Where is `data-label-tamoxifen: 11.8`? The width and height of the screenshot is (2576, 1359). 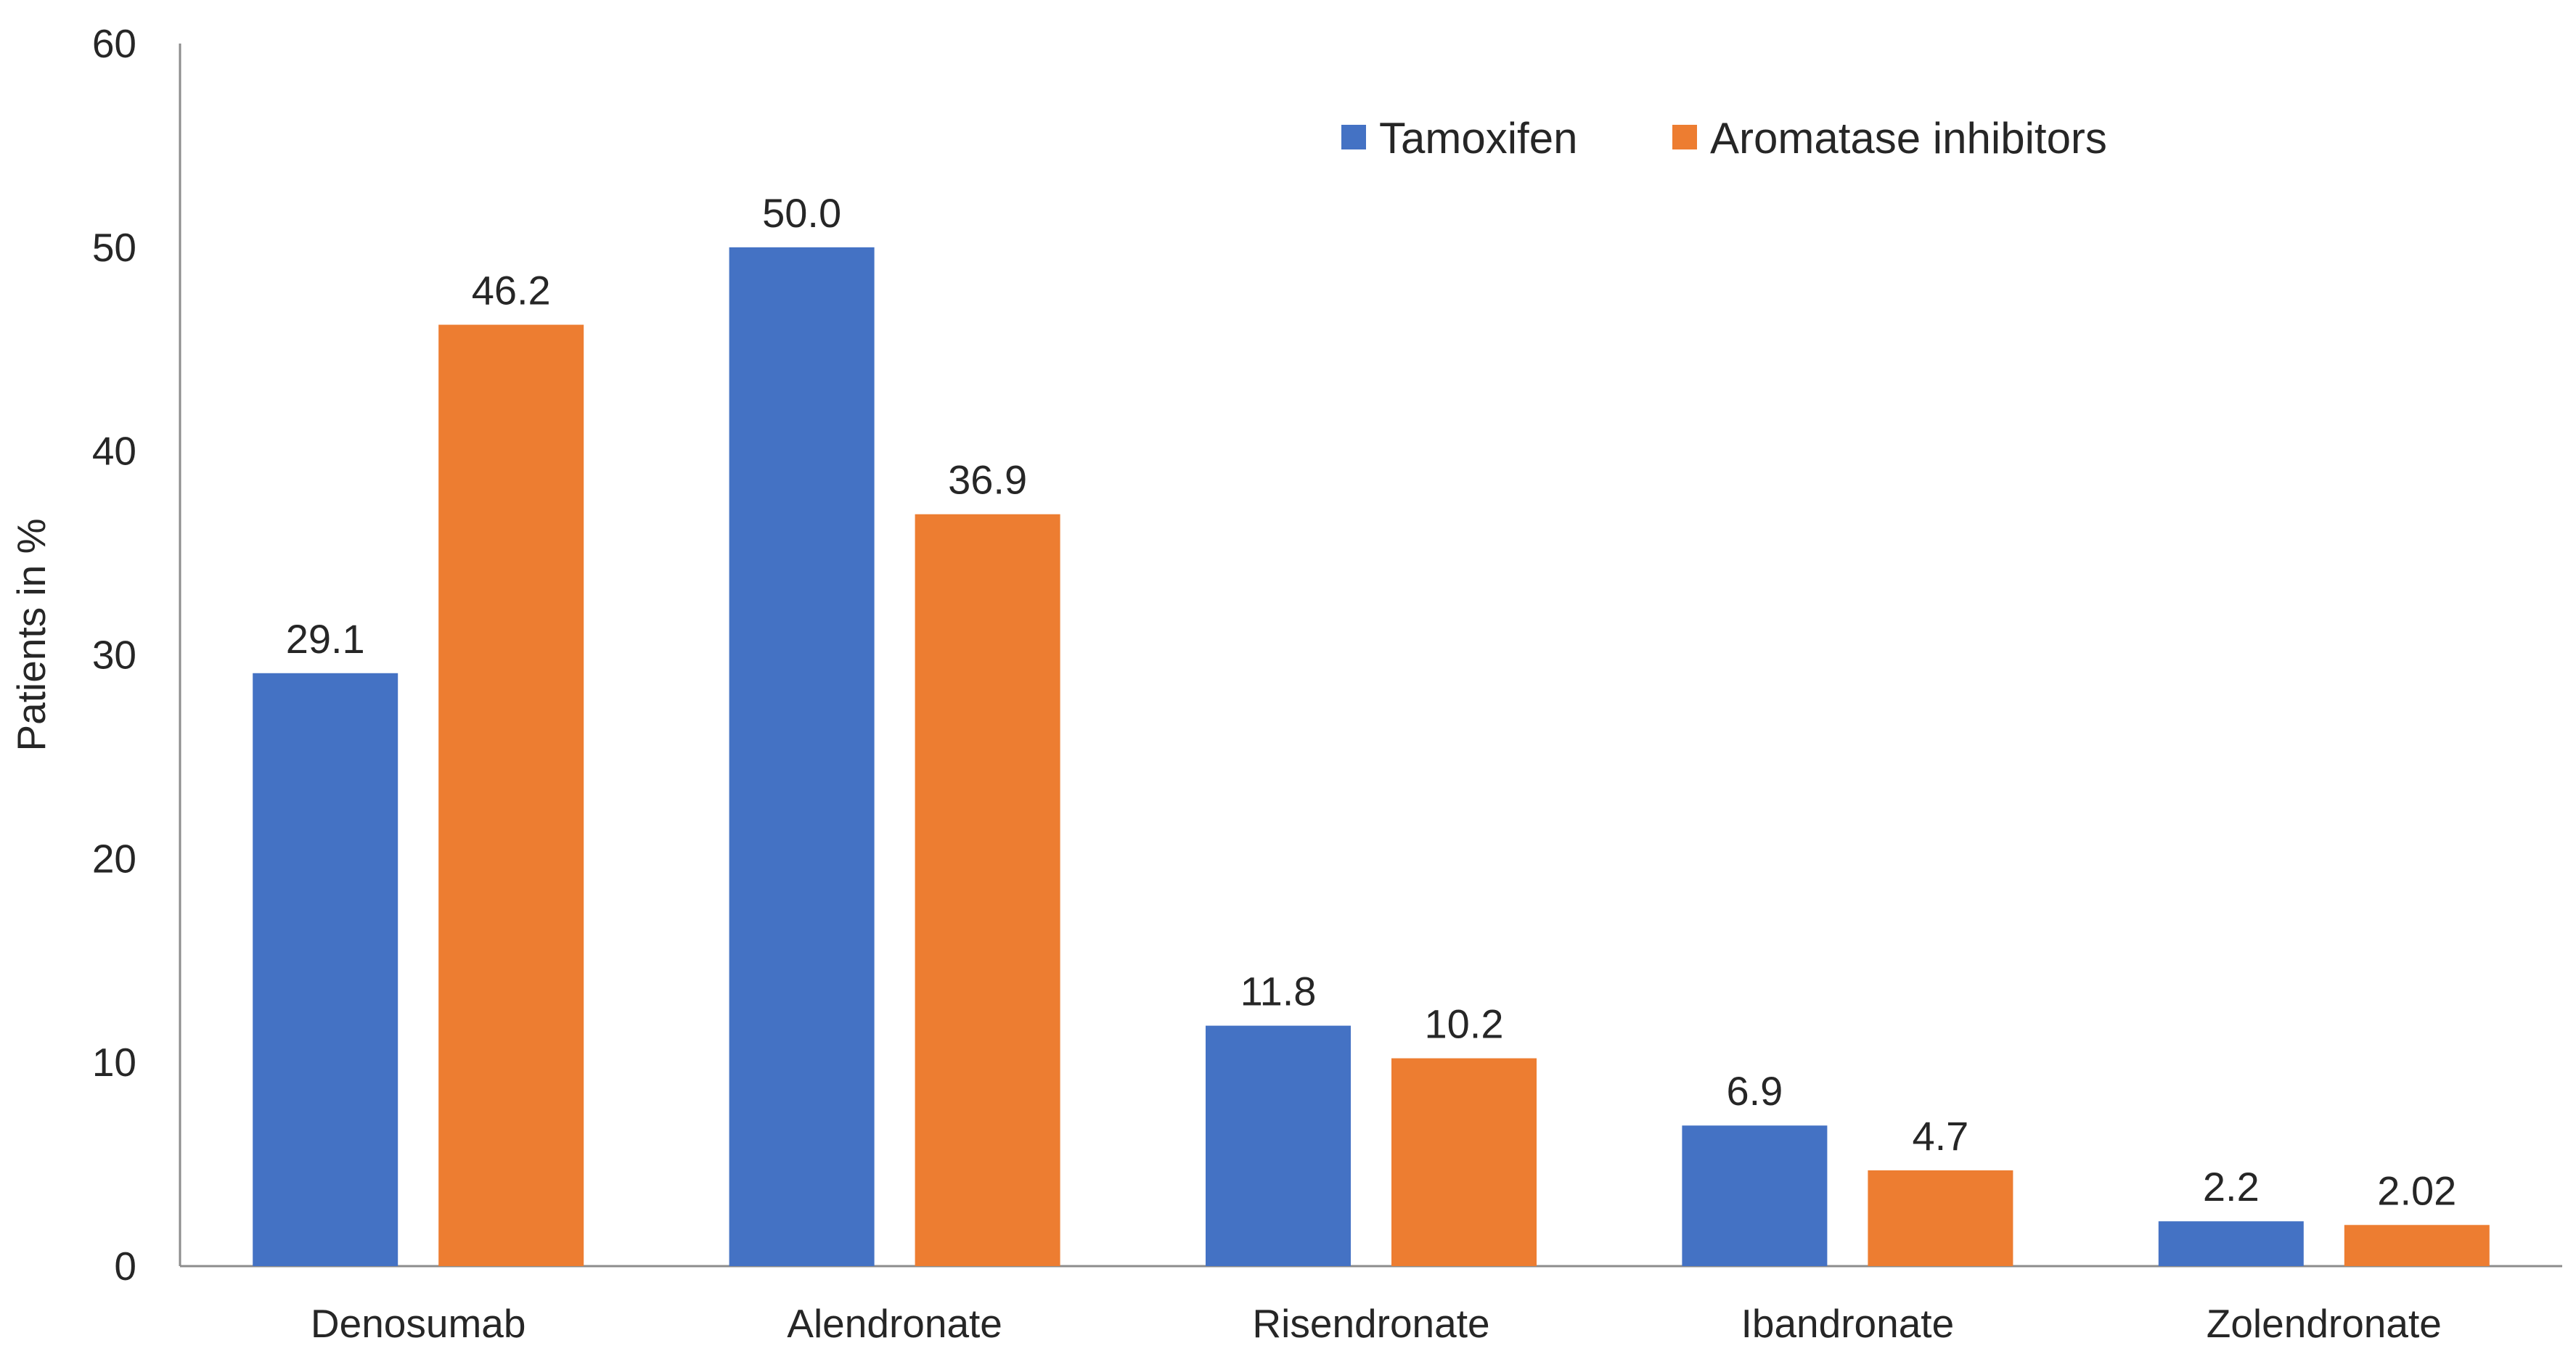
data-label-tamoxifen: 11.8 is located at coordinates (1278, 991).